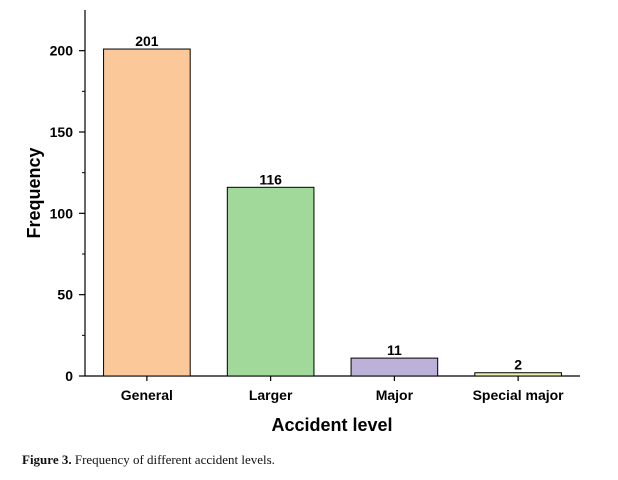 This screenshot has height=480, width=618. Describe the element at coordinates (62, 213) in the screenshot. I see `y-tick-label: 100` at that location.